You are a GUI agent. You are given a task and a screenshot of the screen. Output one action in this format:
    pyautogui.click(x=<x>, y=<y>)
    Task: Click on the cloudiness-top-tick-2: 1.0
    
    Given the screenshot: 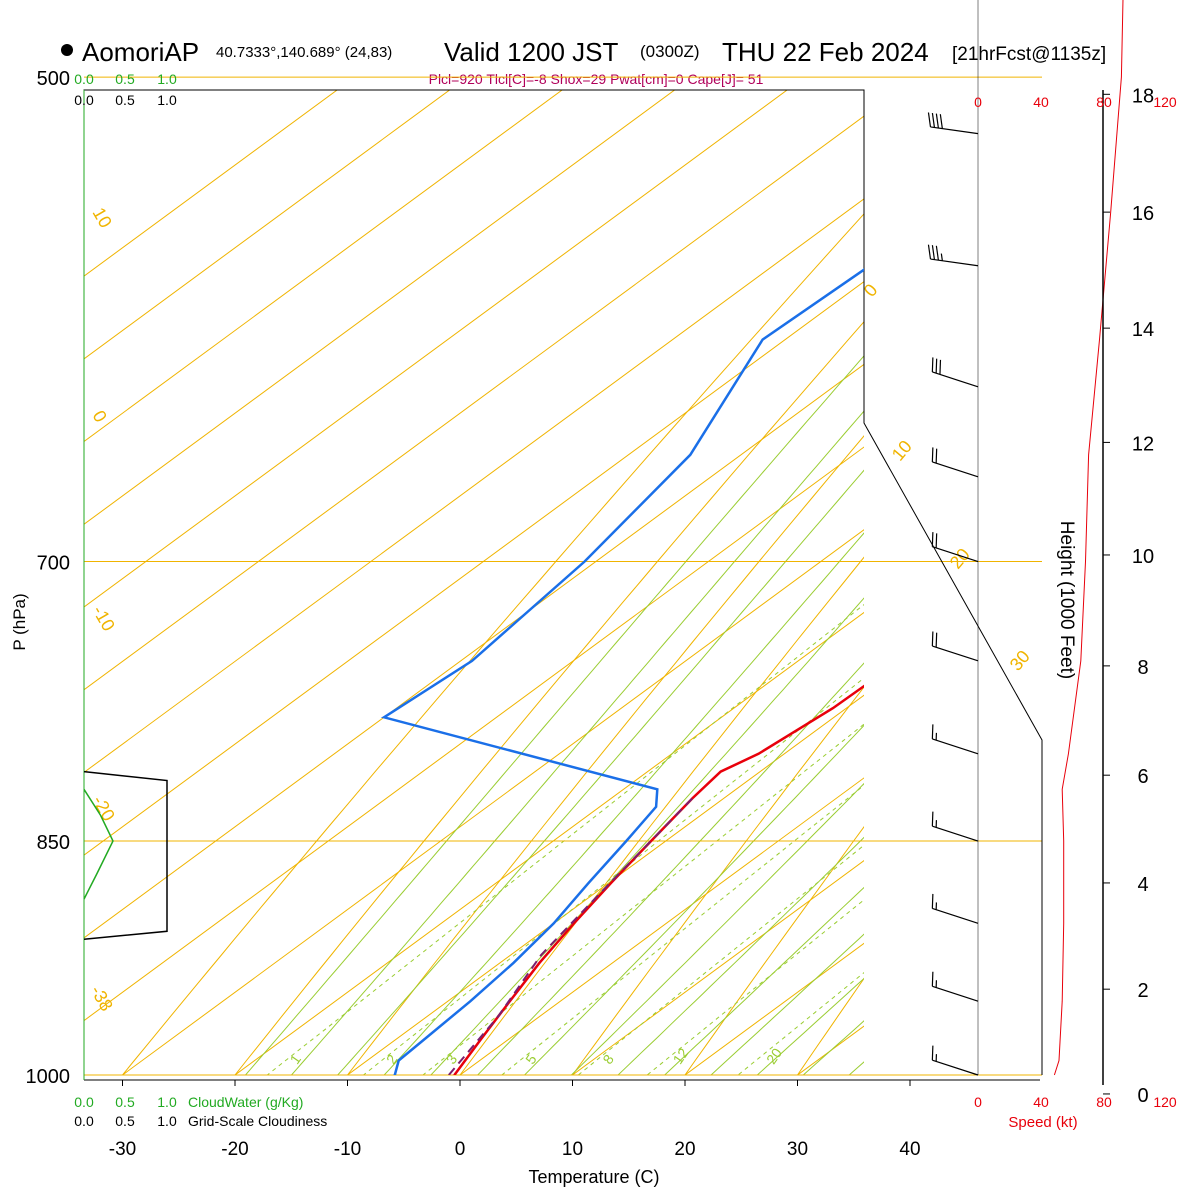 What is the action you would take?
    pyautogui.click(x=167, y=100)
    